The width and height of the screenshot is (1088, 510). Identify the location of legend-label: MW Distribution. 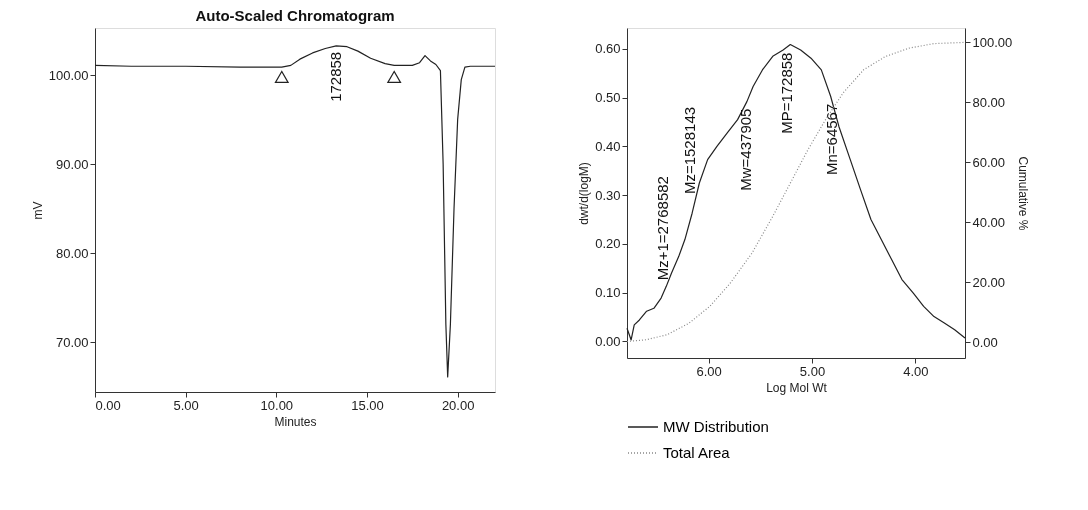
(716, 426).